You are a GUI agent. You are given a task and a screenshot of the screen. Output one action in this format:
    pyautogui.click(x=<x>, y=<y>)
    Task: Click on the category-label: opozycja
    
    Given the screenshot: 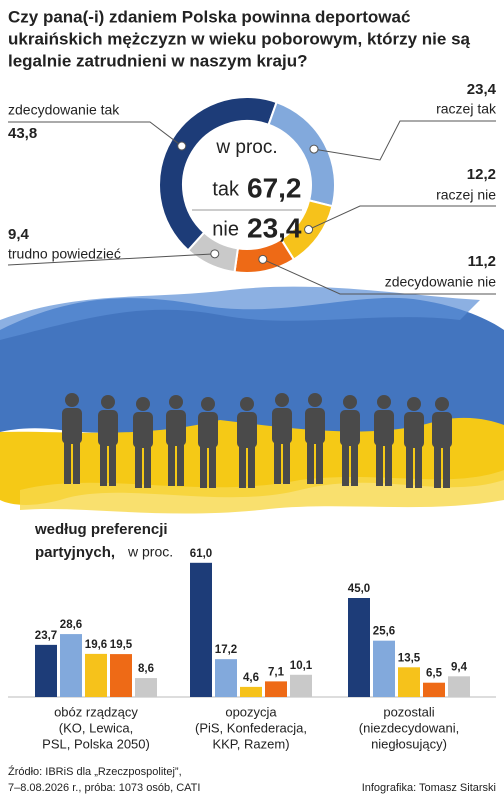 What is the action you would take?
    pyautogui.click(x=251, y=711)
    